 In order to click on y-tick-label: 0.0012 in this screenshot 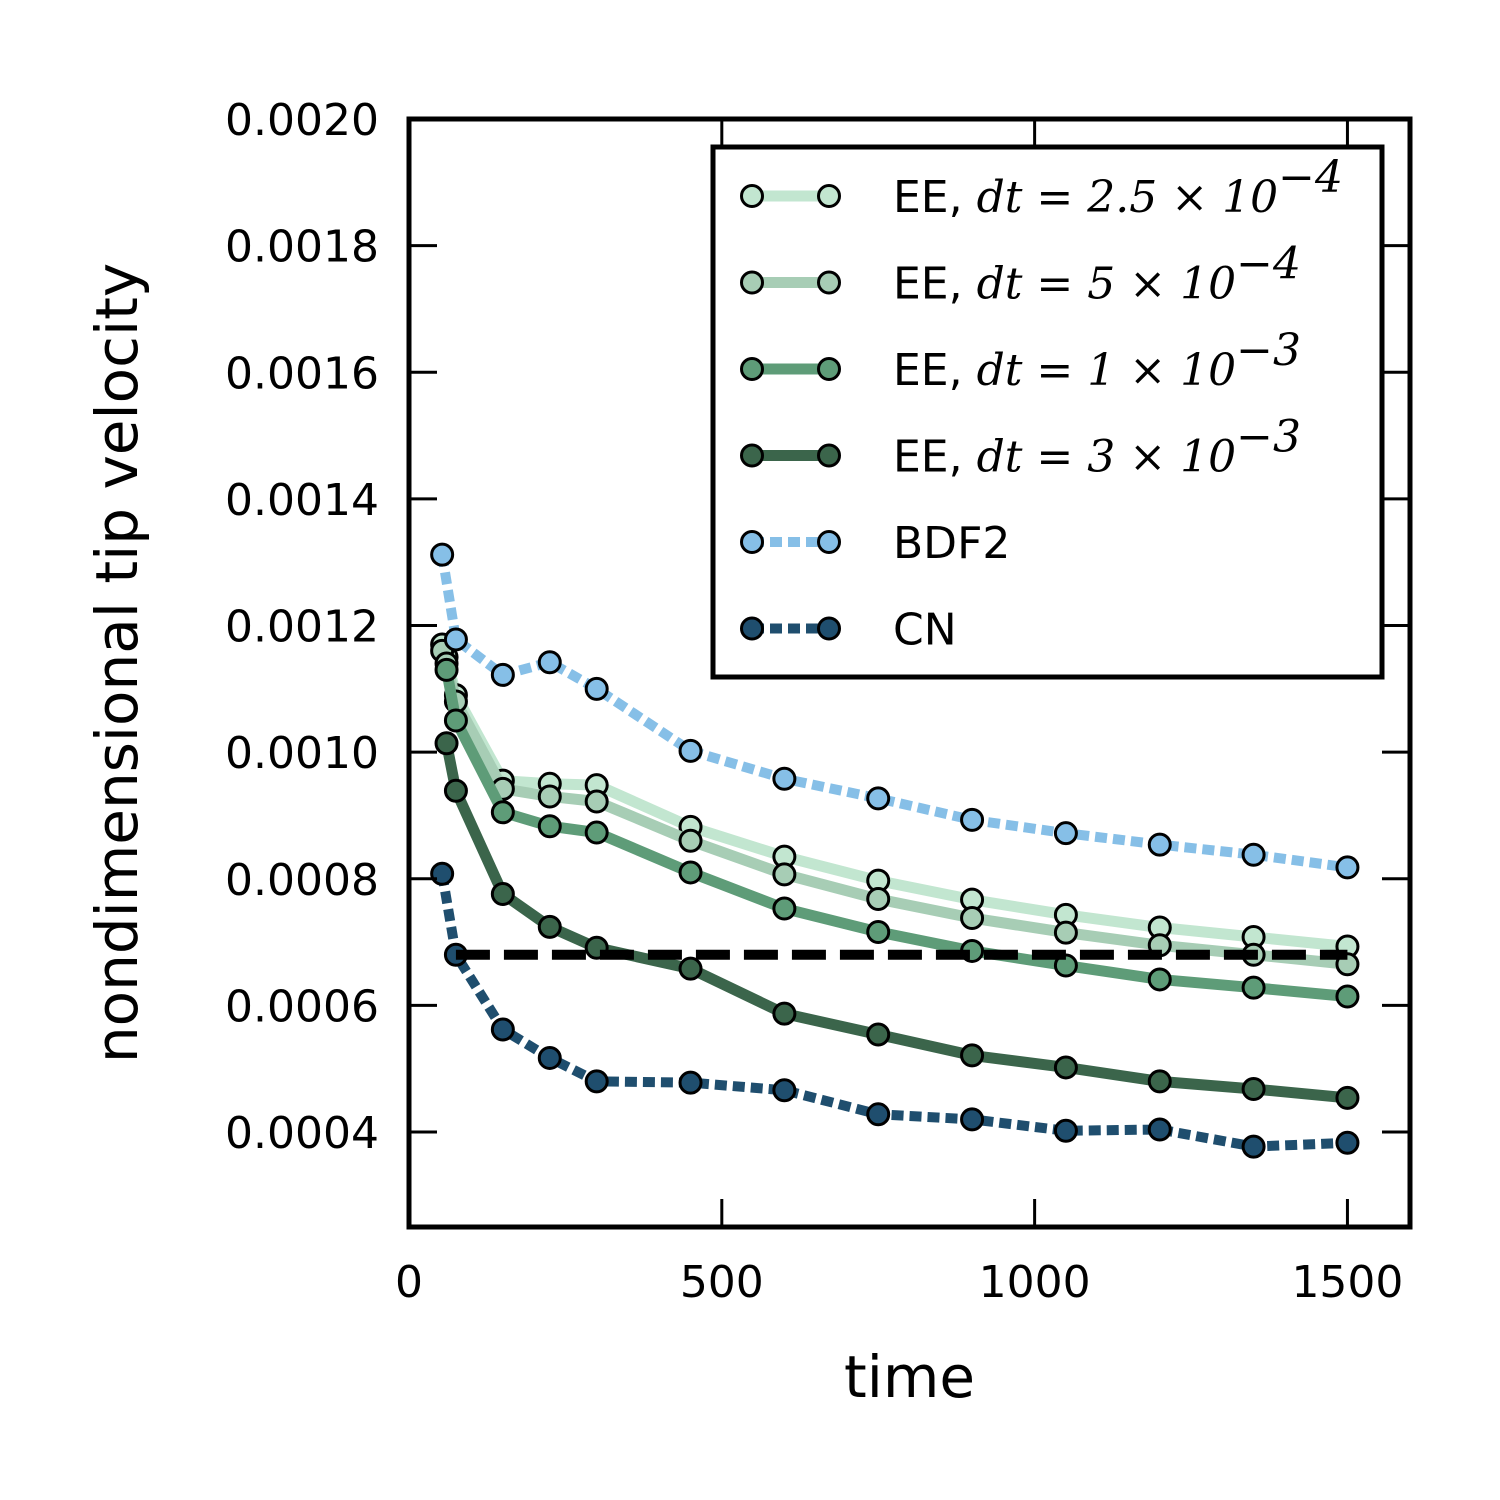, I will do `click(302, 627)`.